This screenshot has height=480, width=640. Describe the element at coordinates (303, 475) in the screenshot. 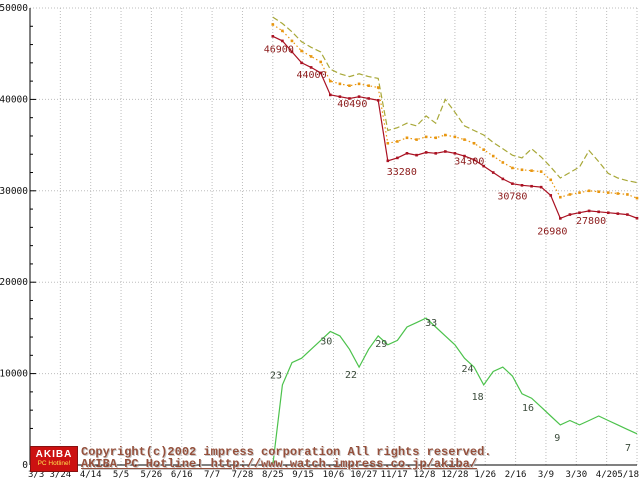

I see `x-axis-label: 9/15` at that location.